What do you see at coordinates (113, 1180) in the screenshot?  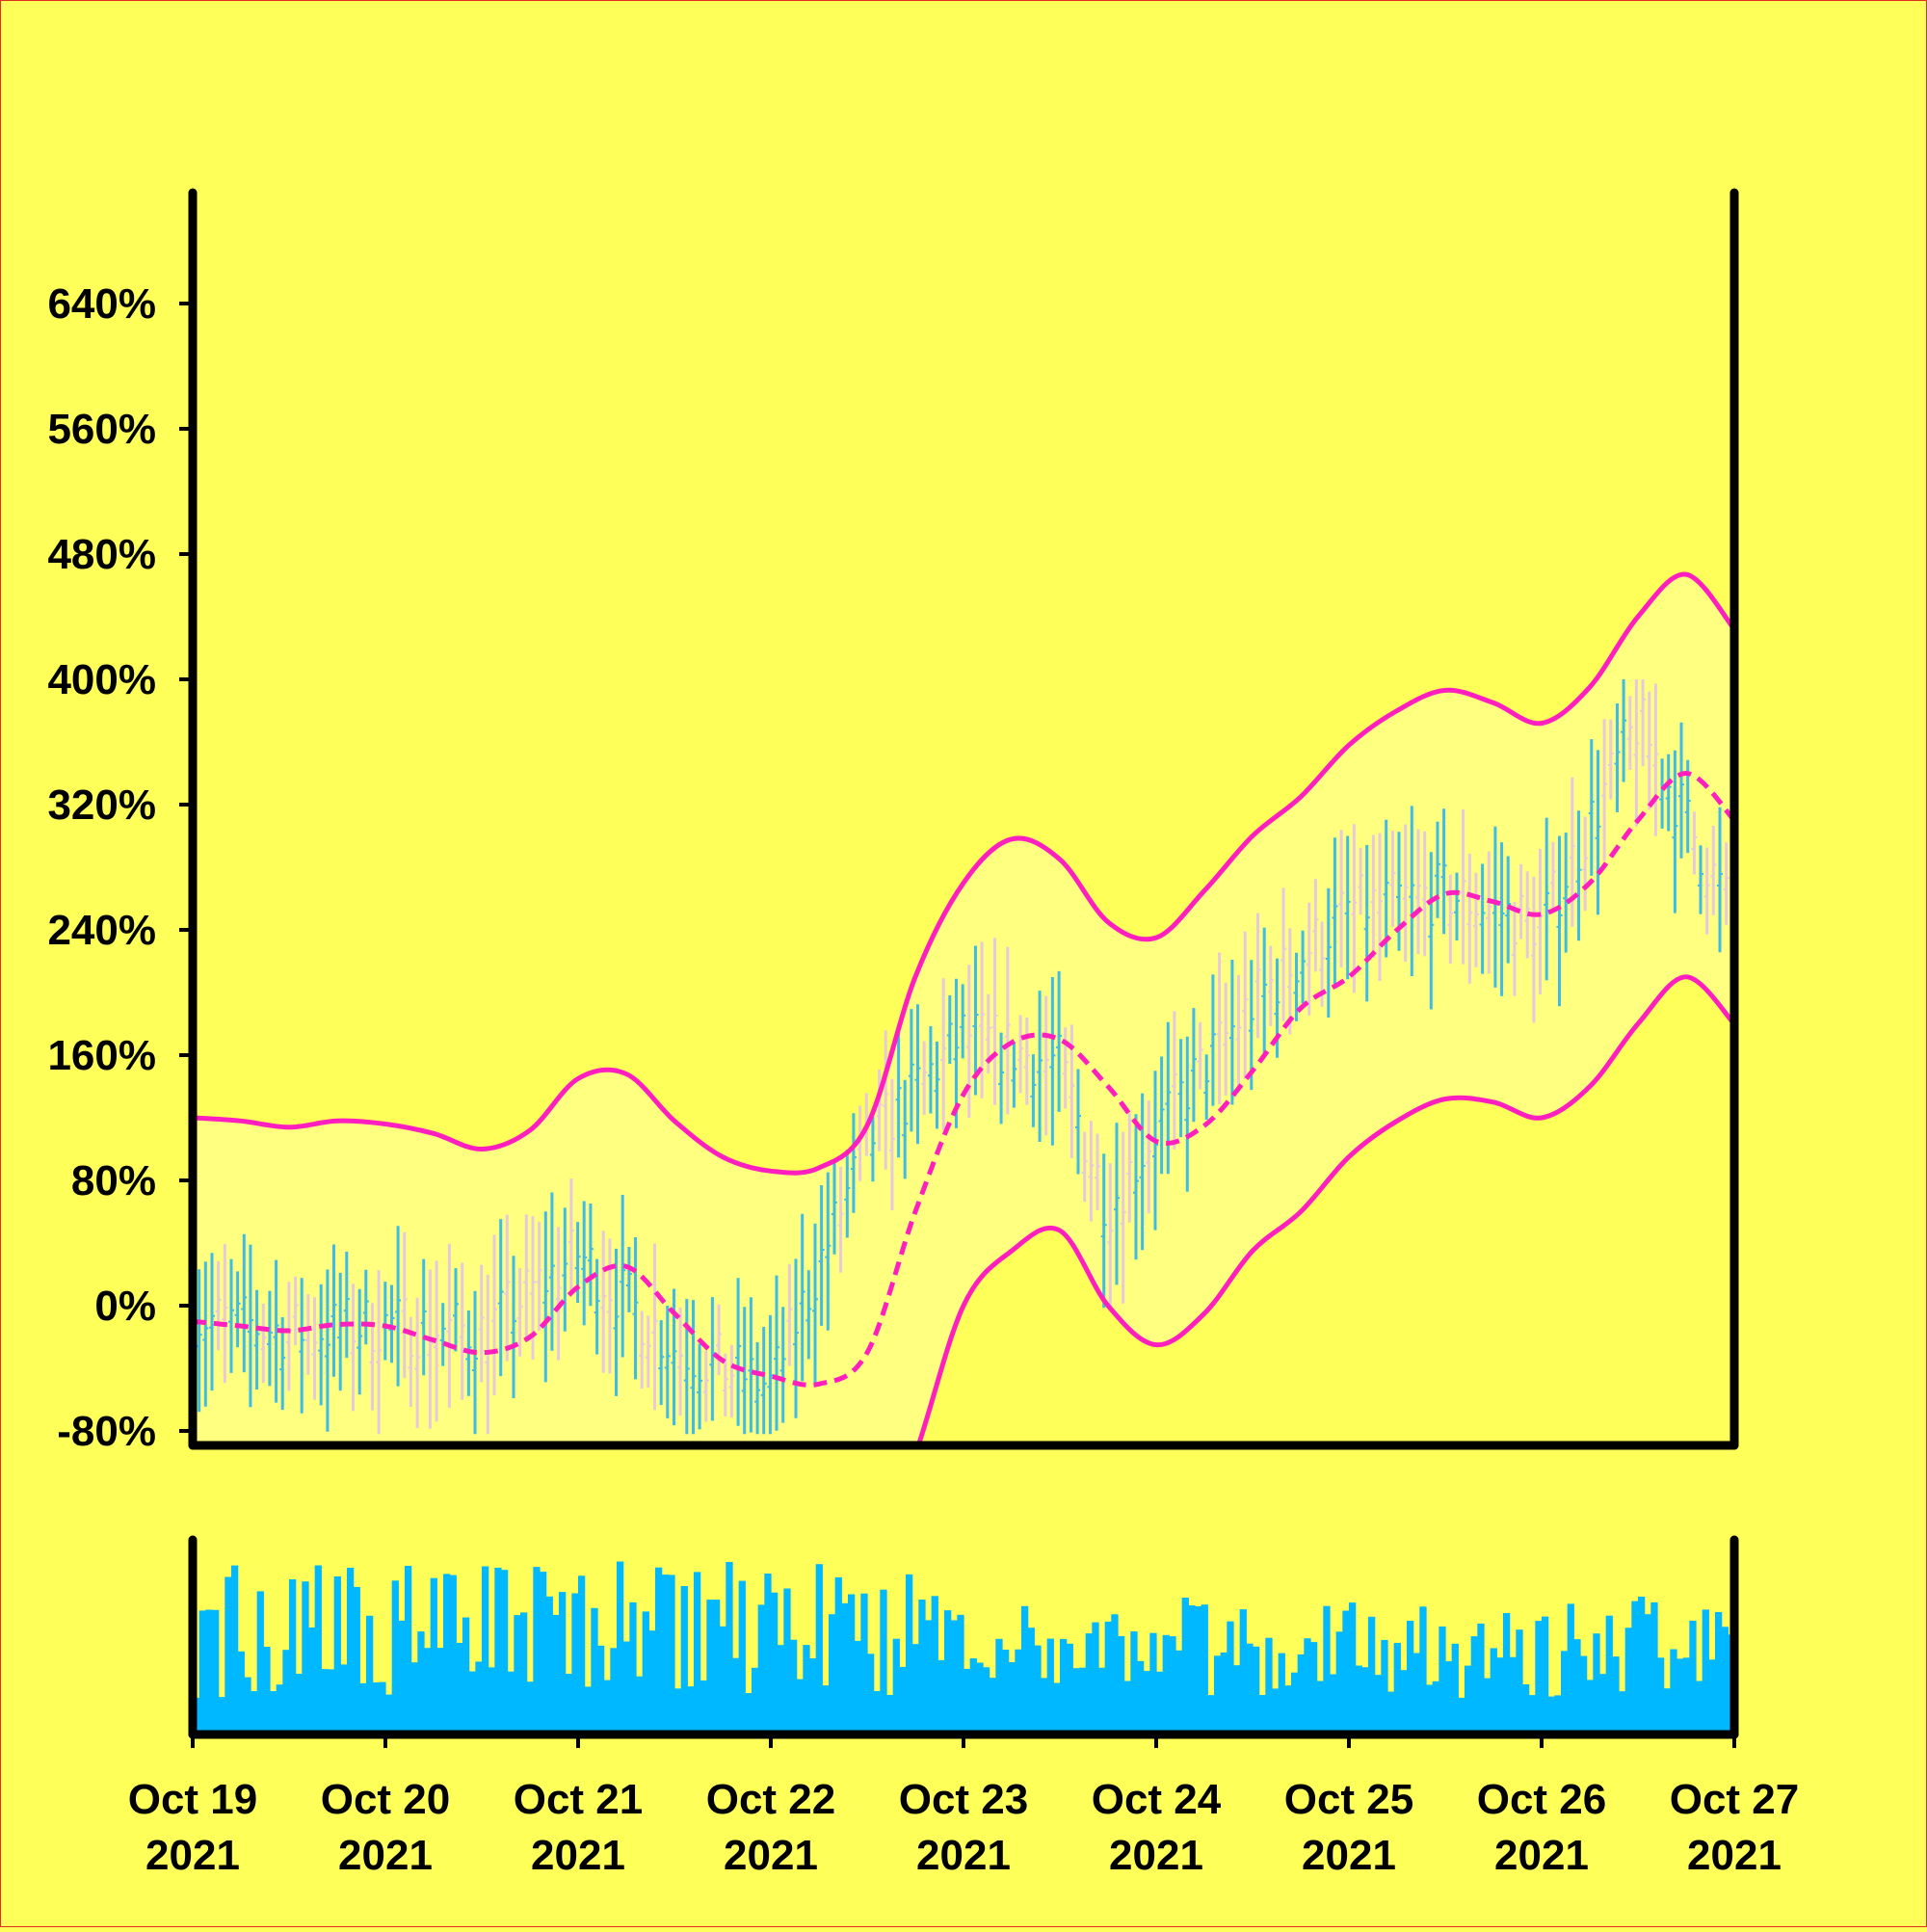 I see `y-tick-label: 80%` at bounding box center [113, 1180].